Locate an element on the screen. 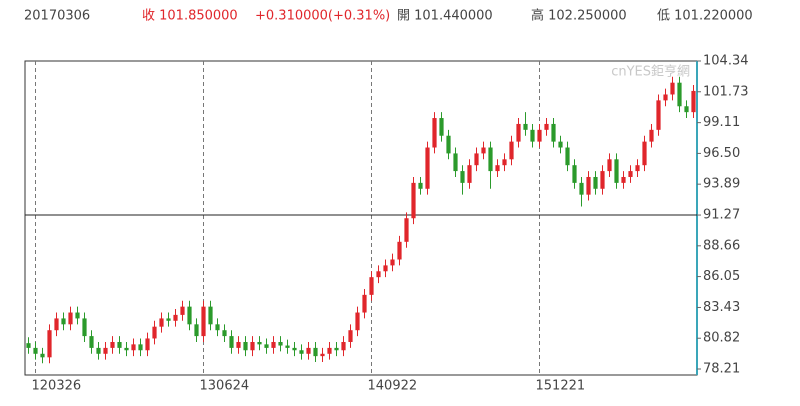 Image resolution: width=800 pixels, height=406 pixels. x-tick-label: 140922 is located at coordinates (393, 386).